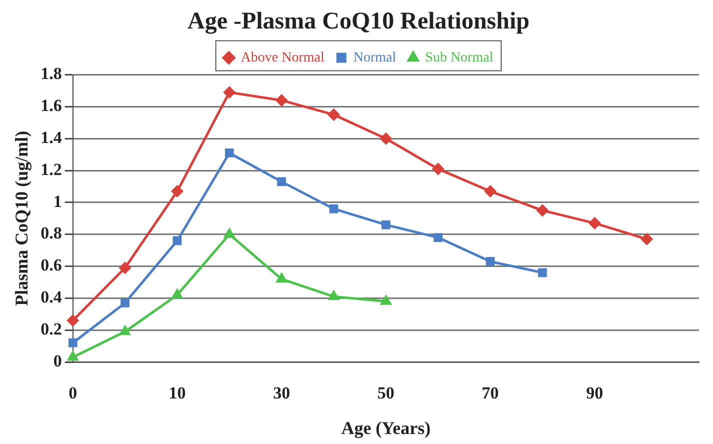 The height and width of the screenshot is (444, 713). What do you see at coordinates (51, 265) in the screenshot?
I see `y-tick-label: 0.6` at bounding box center [51, 265].